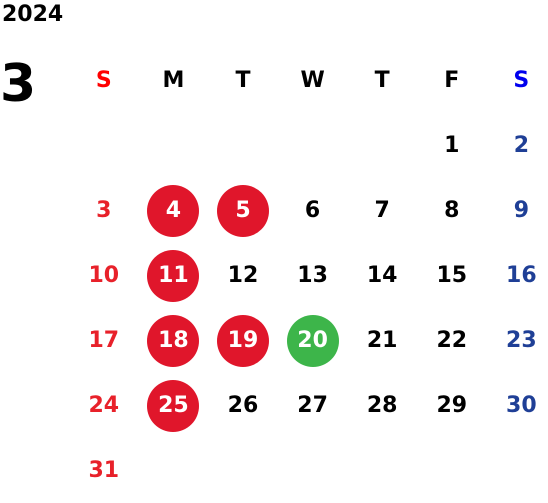 Image resolution: width=548 pixels, height=503 pixels. What do you see at coordinates (521, 210) in the screenshot?
I see `day-number: 9` at bounding box center [521, 210].